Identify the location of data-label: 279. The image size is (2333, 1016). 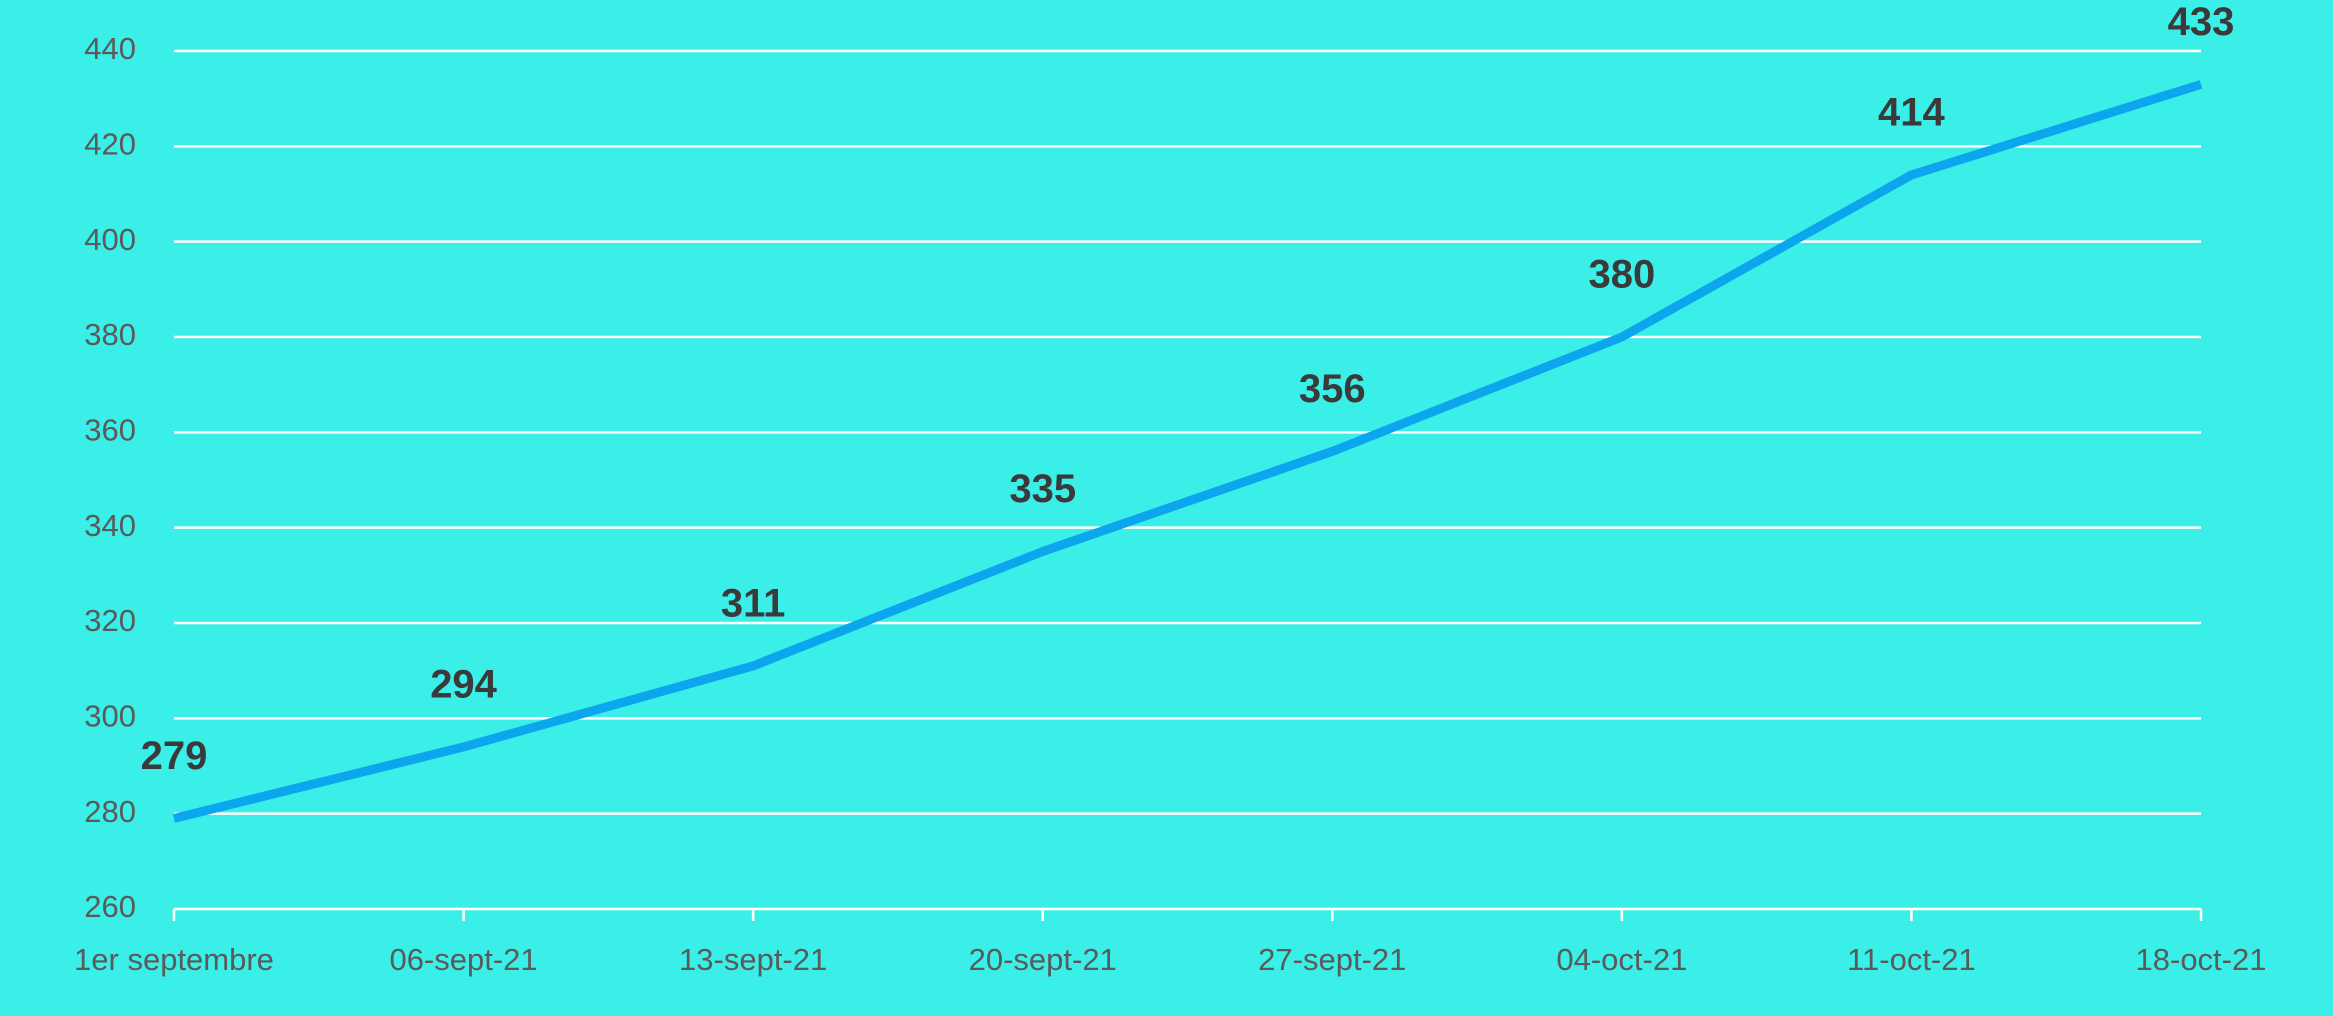
(174, 756).